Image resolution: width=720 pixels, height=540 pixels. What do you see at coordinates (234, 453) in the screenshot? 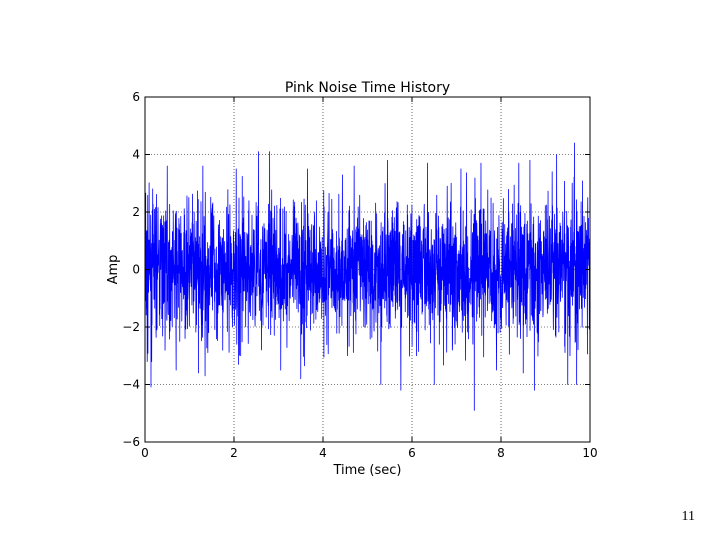
I see `x-tick-label: 2` at bounding box center [234, 453].